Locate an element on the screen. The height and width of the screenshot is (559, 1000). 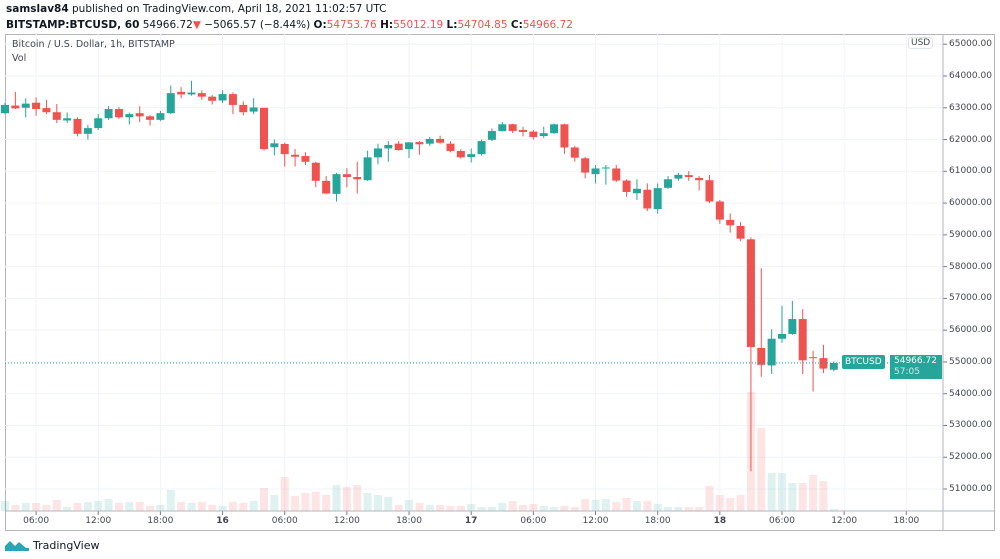
price-change: −5065.57 (−8.44%) is located at coordinates (257, 25).